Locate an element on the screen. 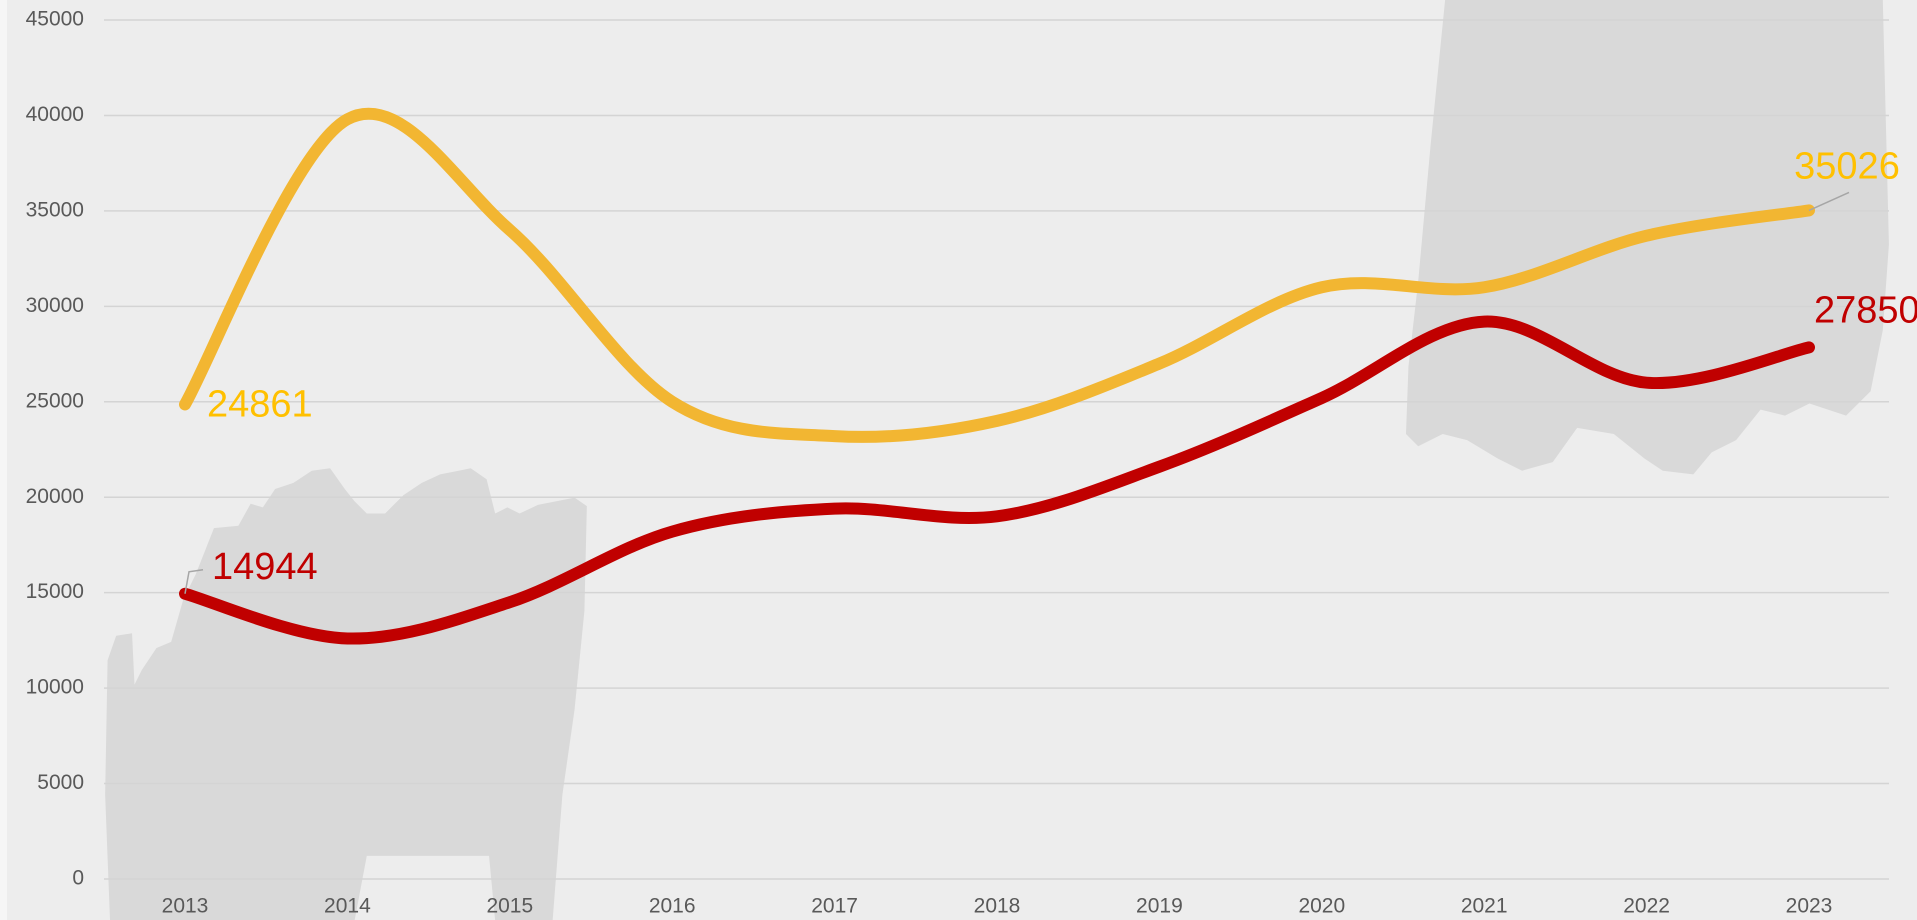 This screenshot has height=920, width=1917. y-tick-label: 10000 is located at coordinates (55, 687).